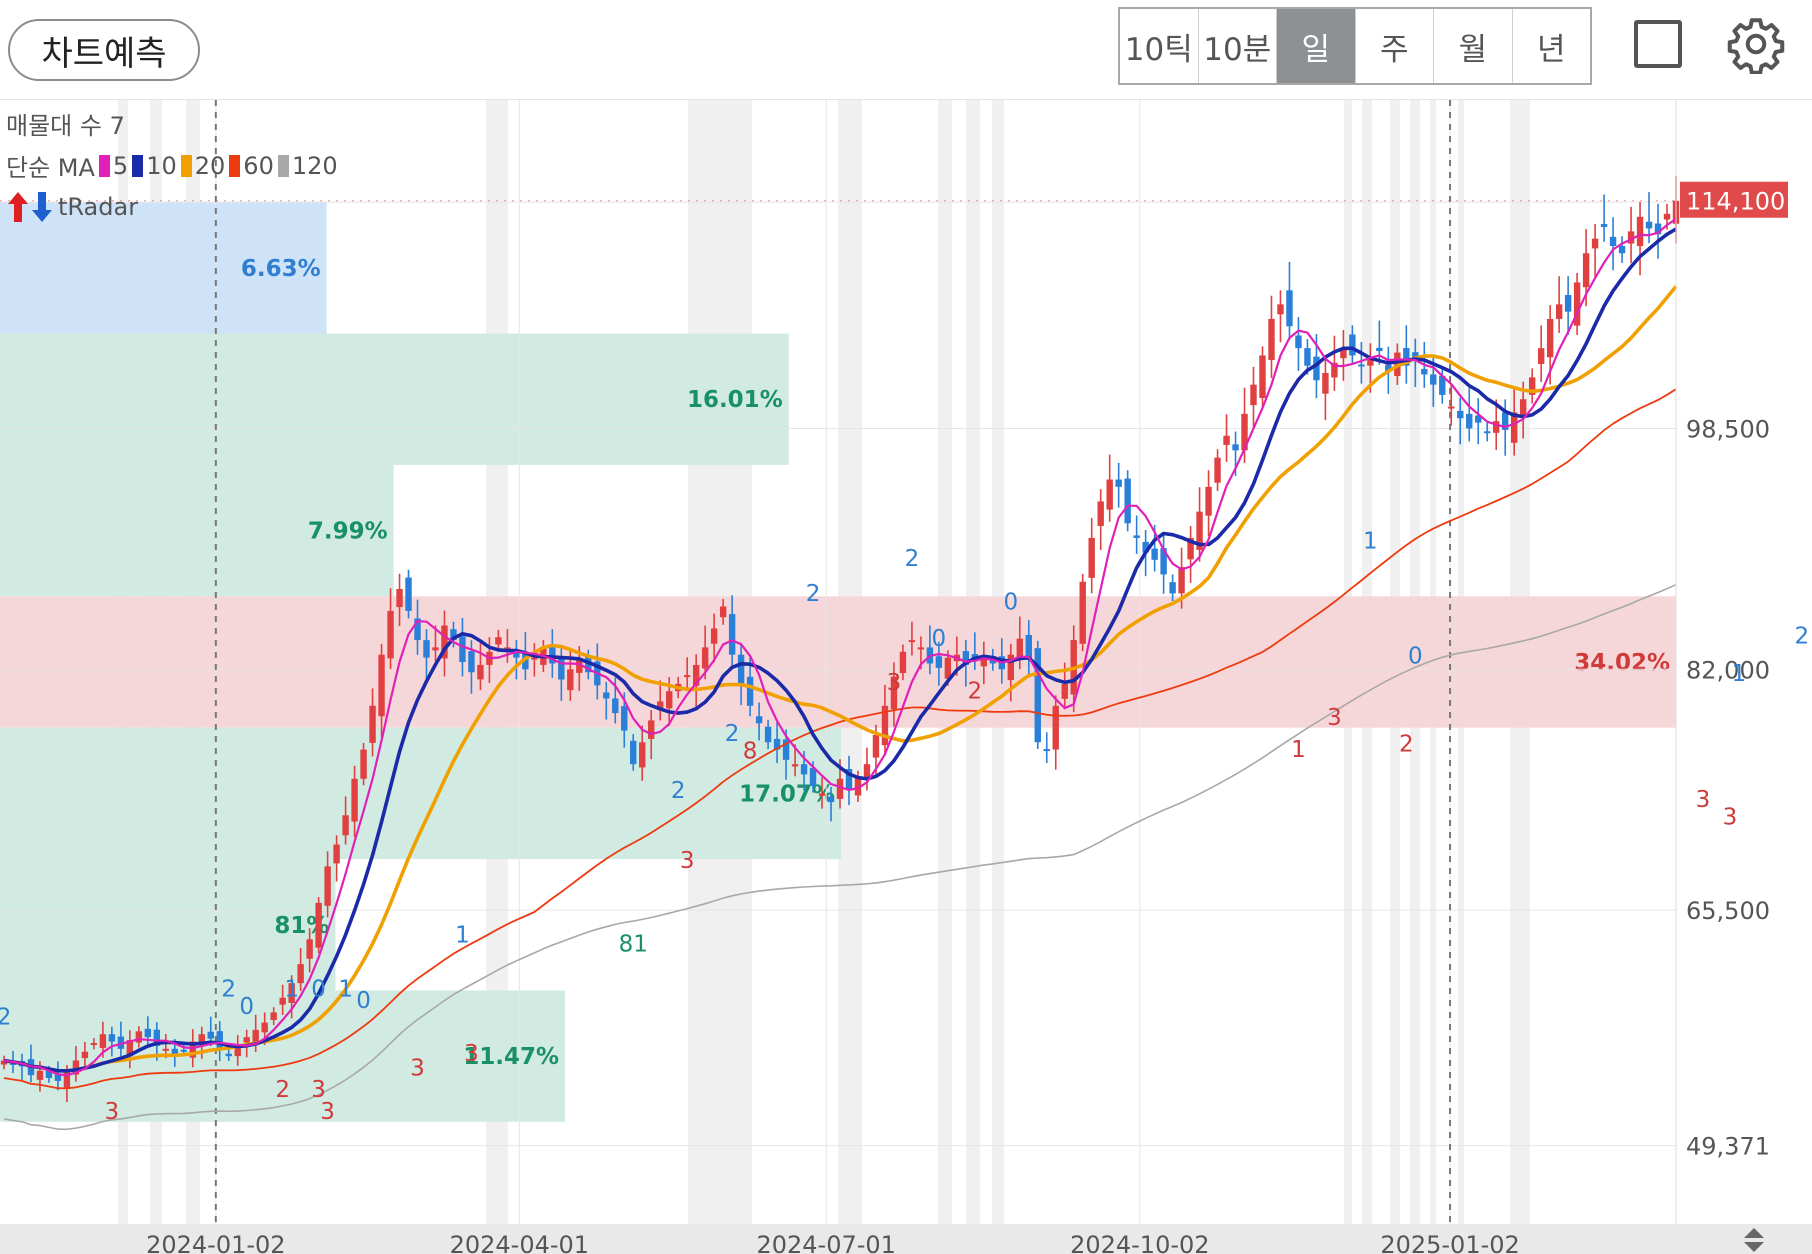  What do you see at coordinates (72, 207) in the screenshot?
I see `tradar-legend: tRadar` at bounding box center [72, 207].